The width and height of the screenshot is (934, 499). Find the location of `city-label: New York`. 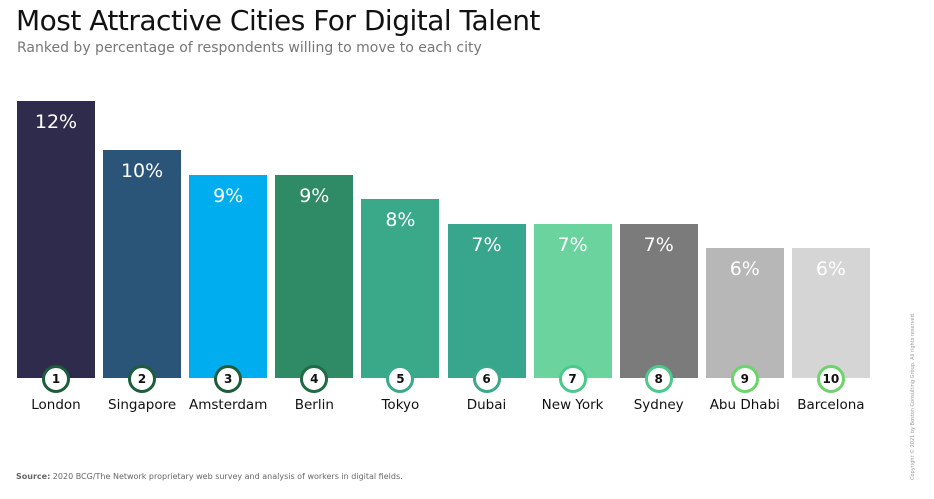

city-label: New York is located at coordinates (572, 405).